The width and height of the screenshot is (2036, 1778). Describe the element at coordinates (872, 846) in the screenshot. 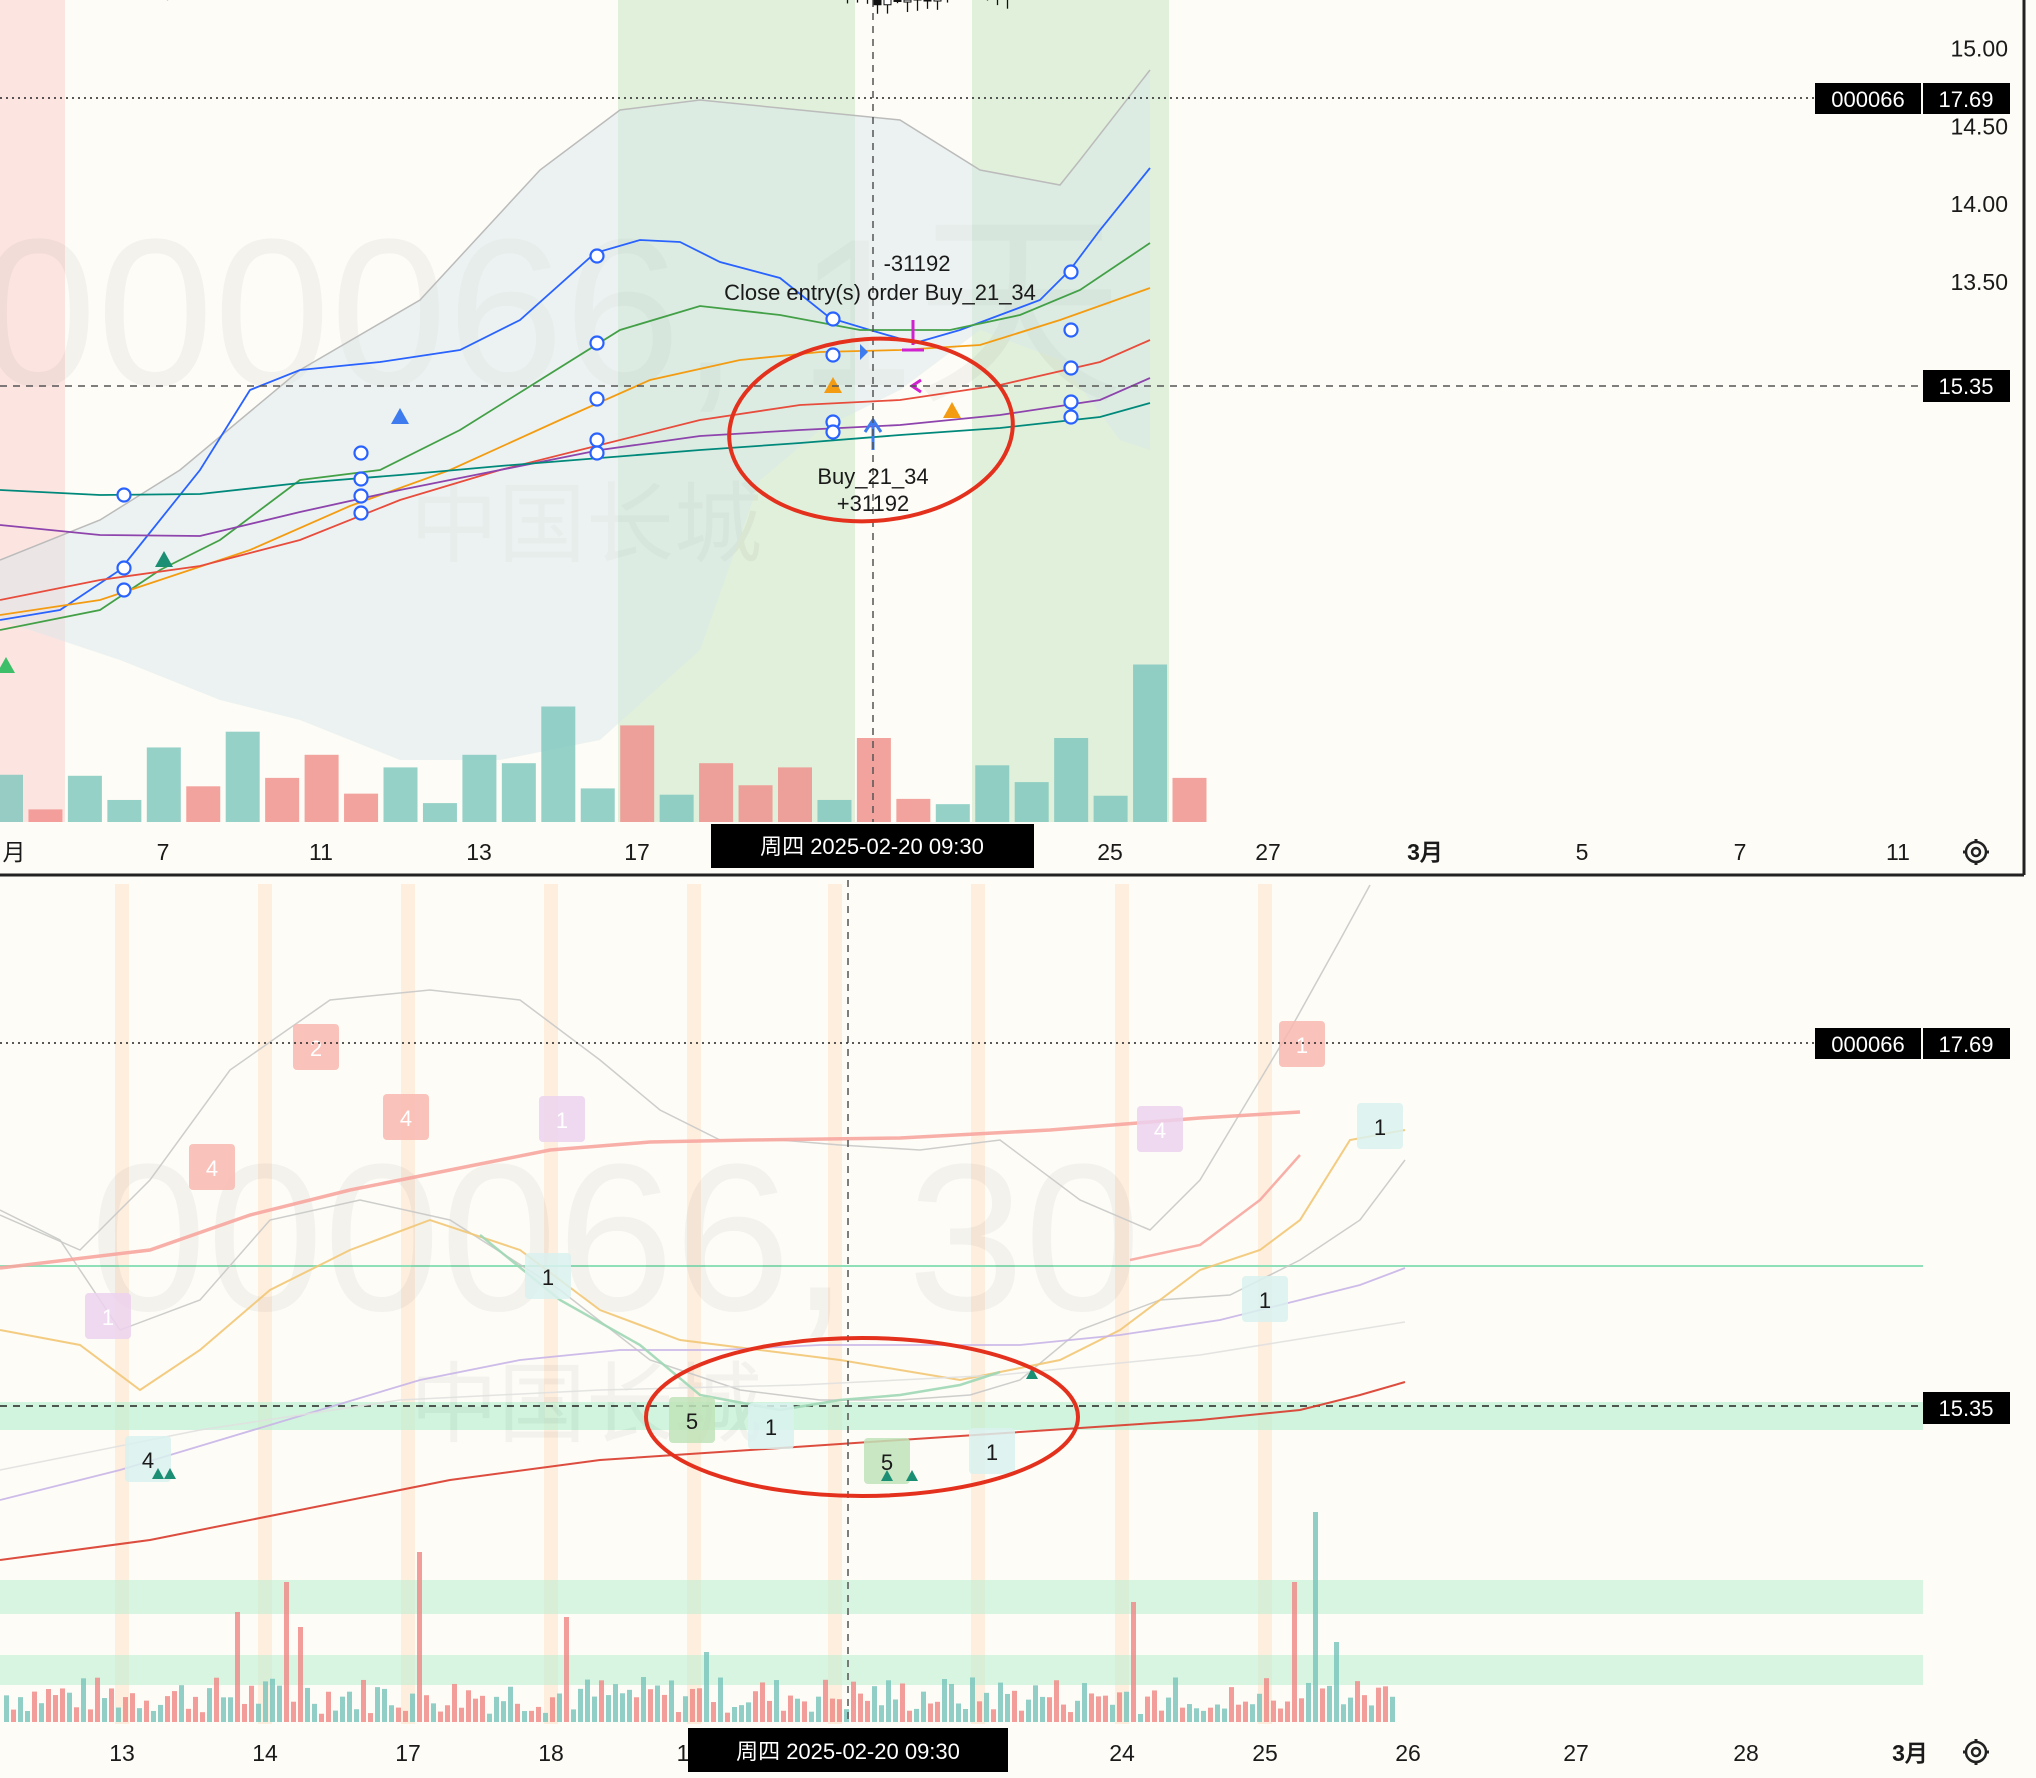

I see `svg-text: 周四 2025-02-20 09:30` at that location.